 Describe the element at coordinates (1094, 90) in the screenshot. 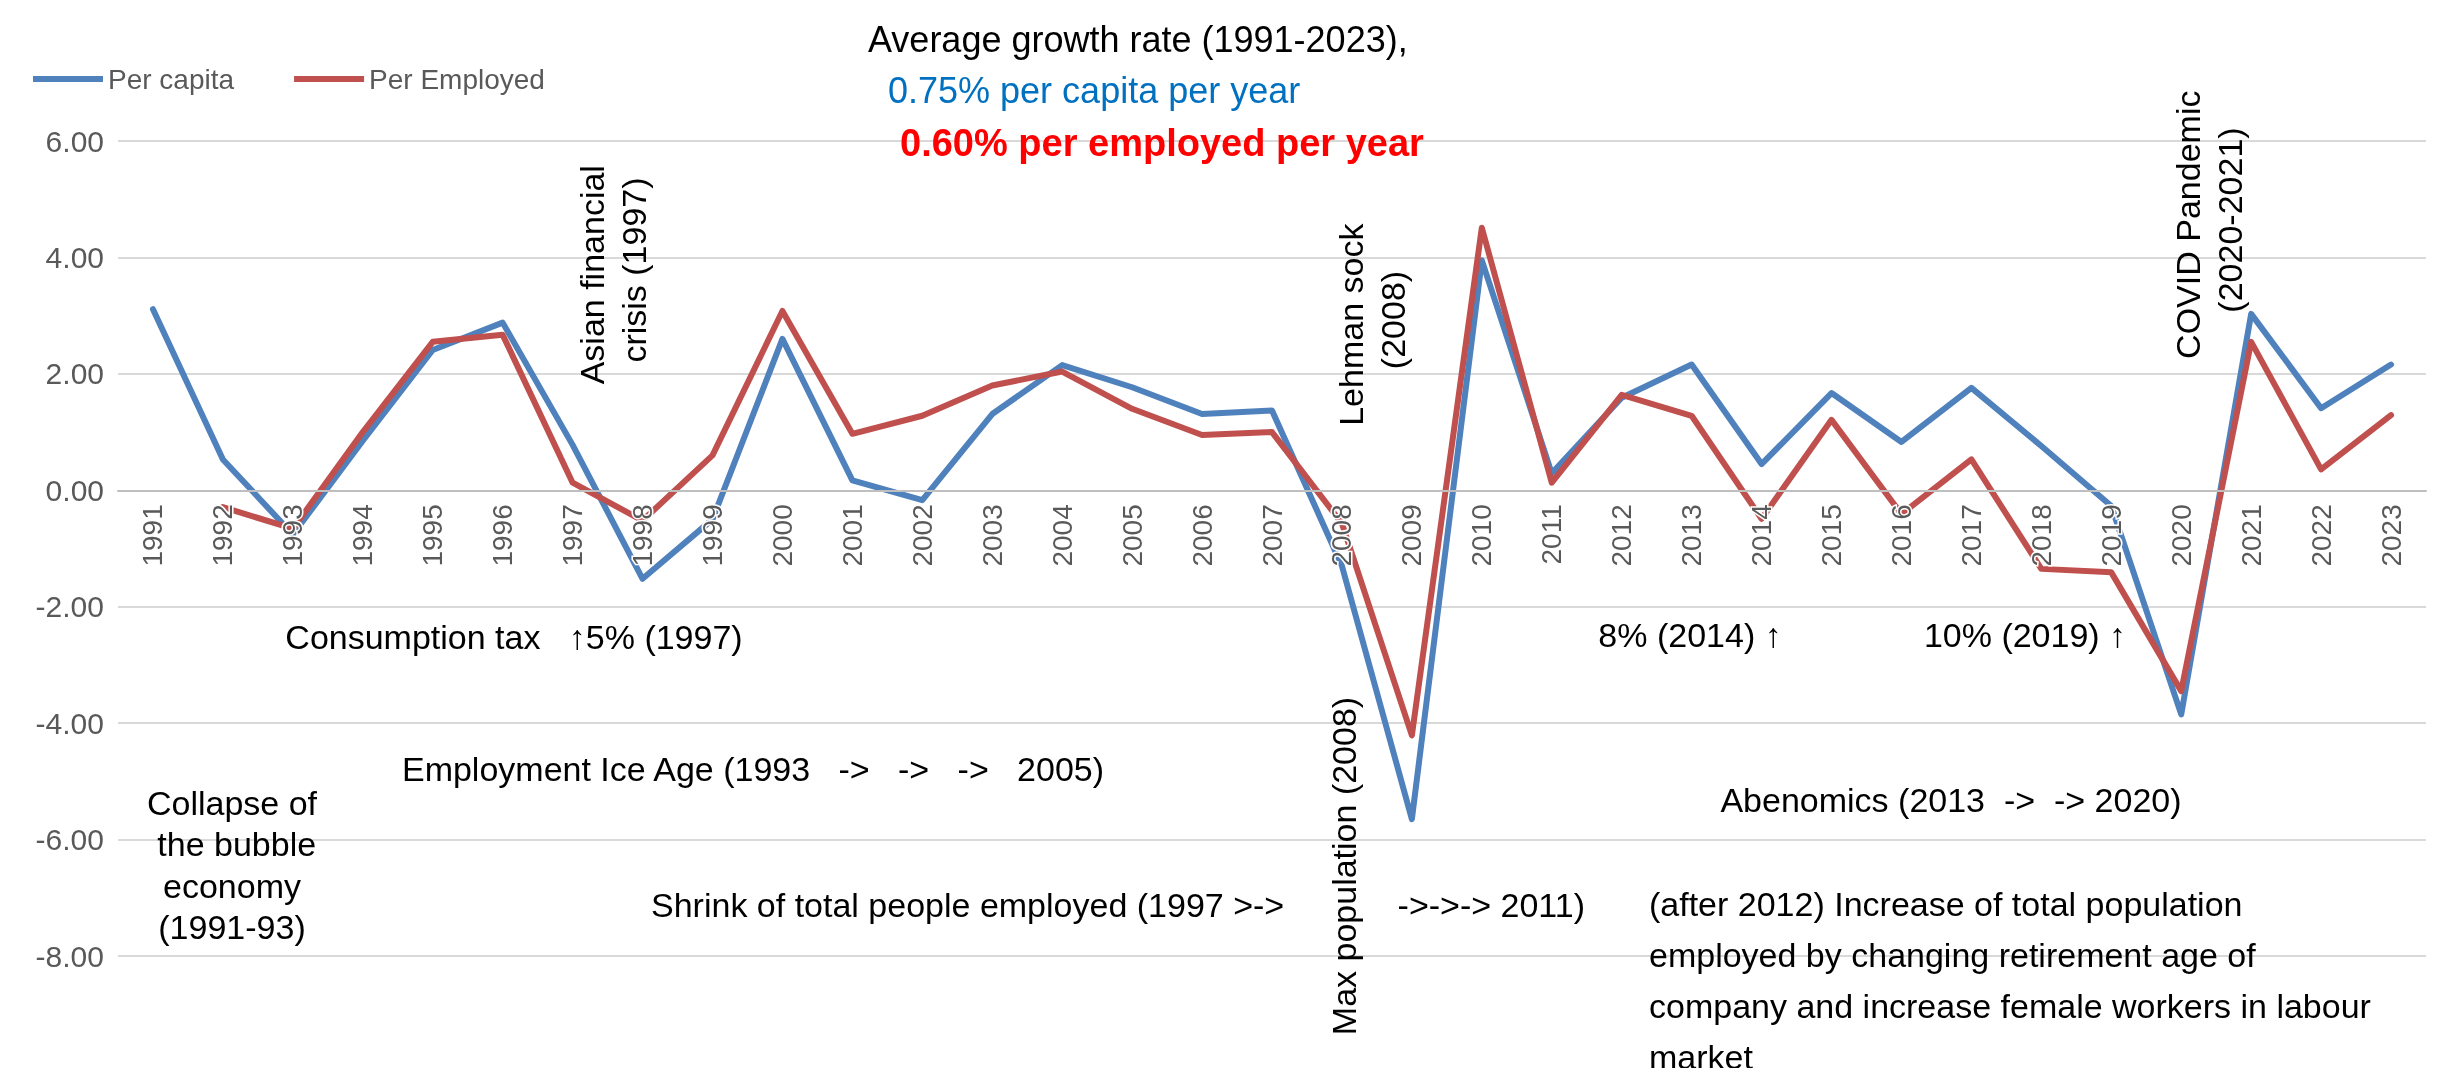

I see `chart-subtitle: 0.75% per capita per year` at that location.